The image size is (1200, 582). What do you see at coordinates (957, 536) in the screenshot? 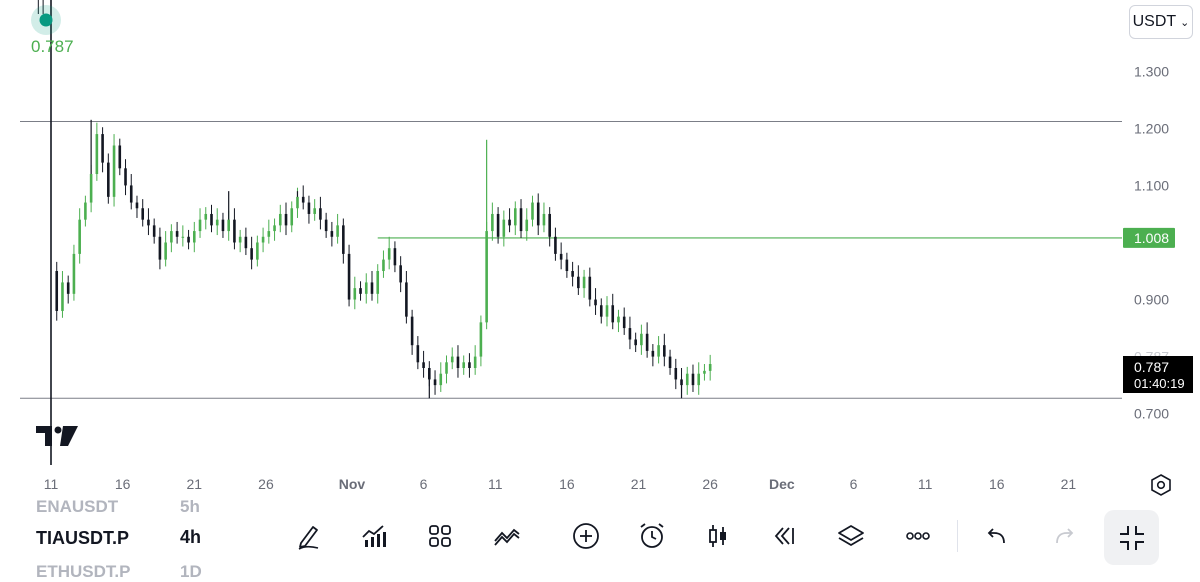
I see `toolbar-divider` at bounding box center [957, 536].